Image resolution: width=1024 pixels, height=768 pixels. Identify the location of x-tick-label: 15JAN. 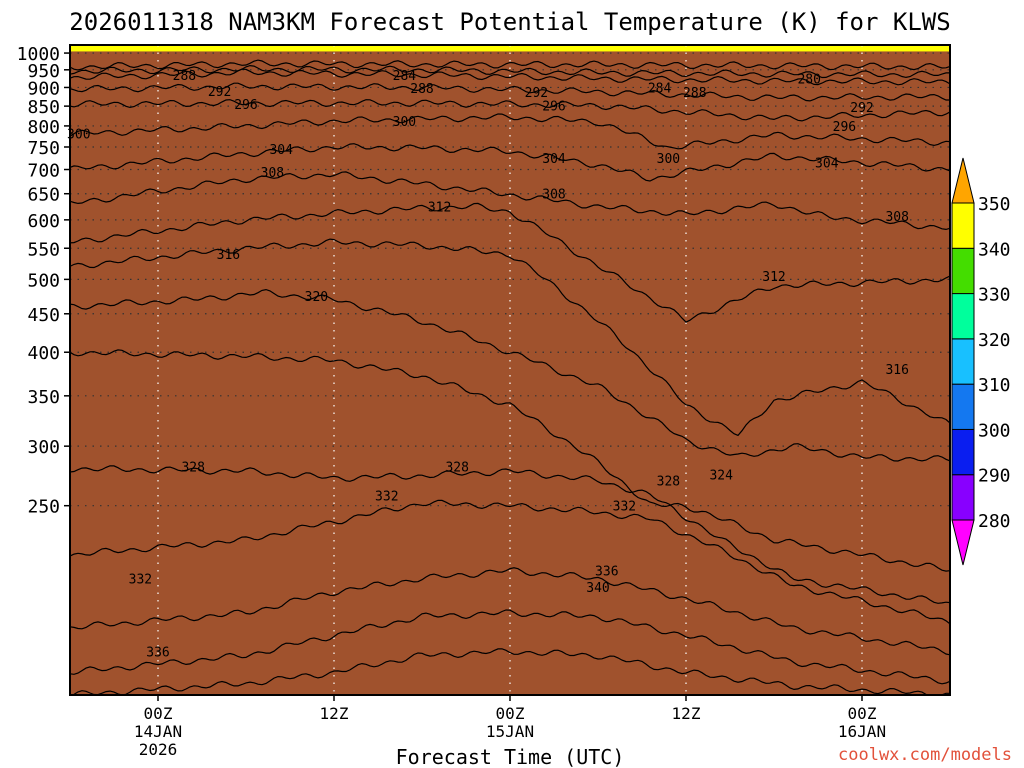
(510, 731).